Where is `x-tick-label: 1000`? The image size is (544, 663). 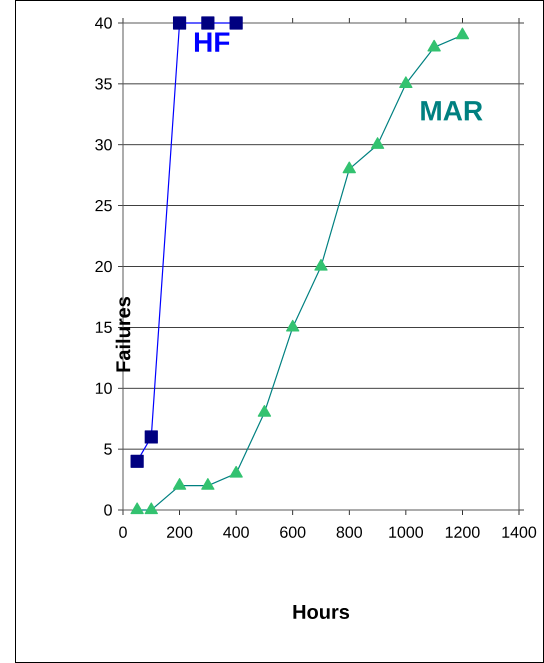
x-tick-label: 1000 is located at coordinates (406, 532).